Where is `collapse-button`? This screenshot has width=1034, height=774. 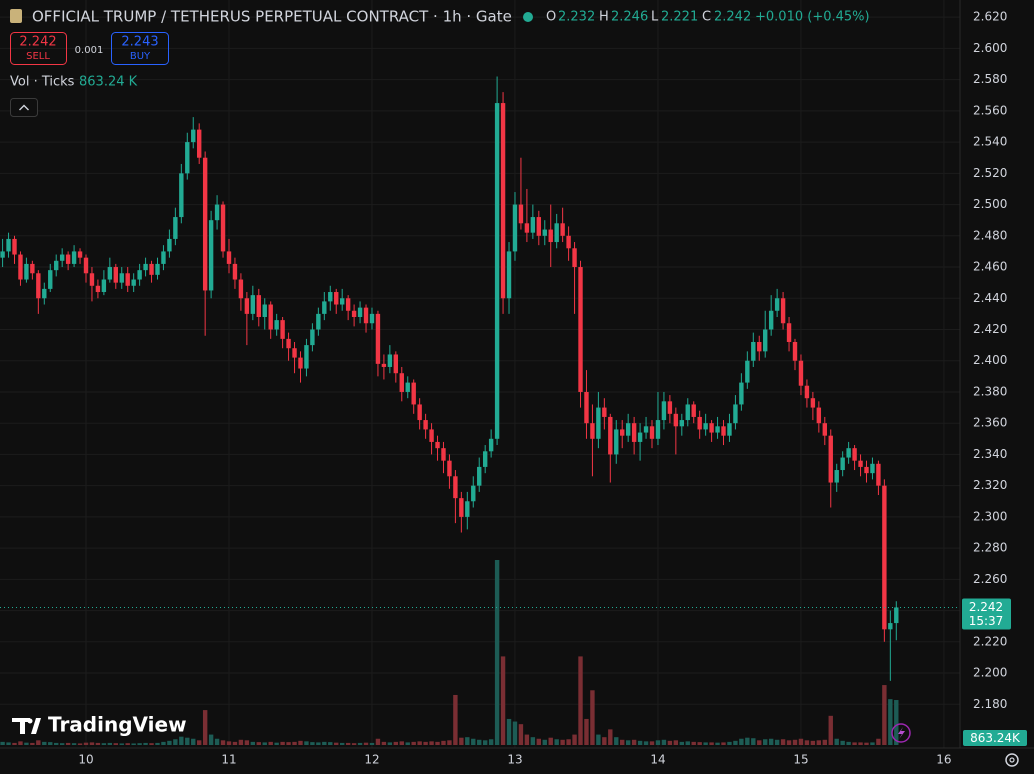 collapse-button is located at coordinates (24, 107).